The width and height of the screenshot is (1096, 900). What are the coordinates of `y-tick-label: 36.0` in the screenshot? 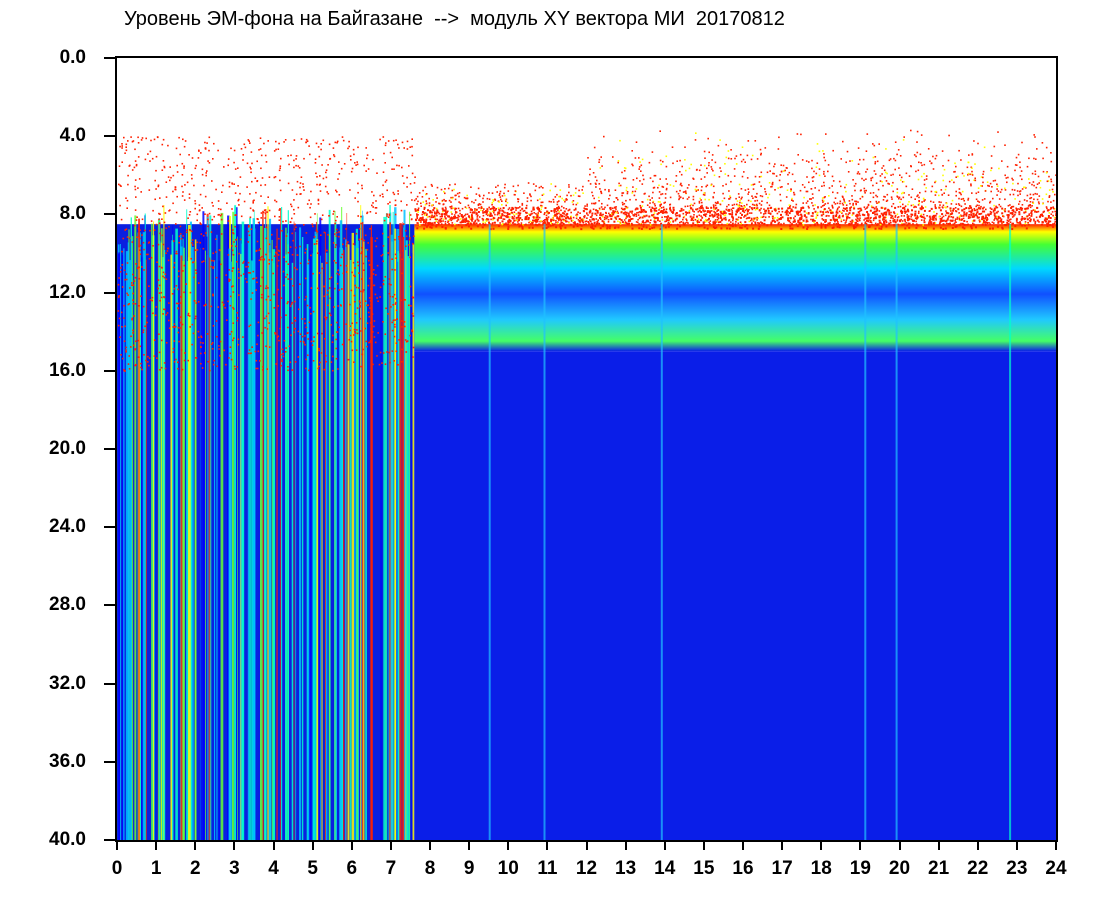 It's located at (67, 761).